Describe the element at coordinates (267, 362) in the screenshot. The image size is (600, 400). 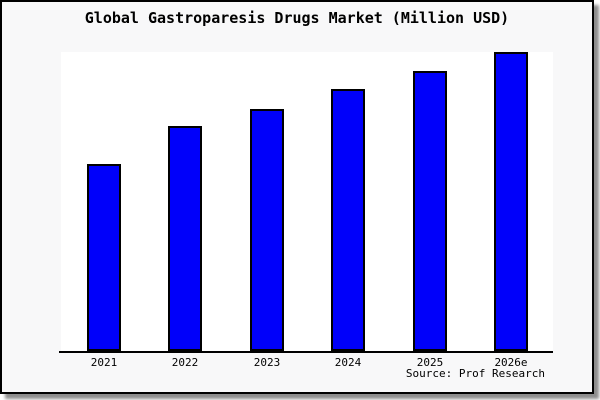
I see `x-tick-label-2023: 2023` at that location.